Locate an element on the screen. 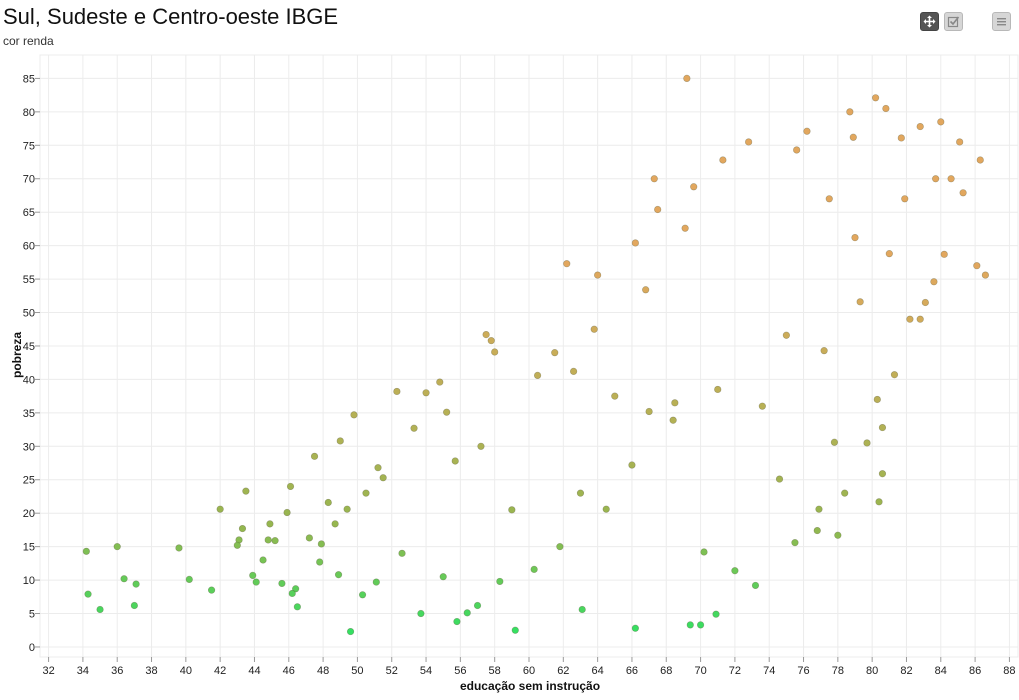 The height and width of the screenshot is (700, 1019). select-button is located at coordinates (953, 21).